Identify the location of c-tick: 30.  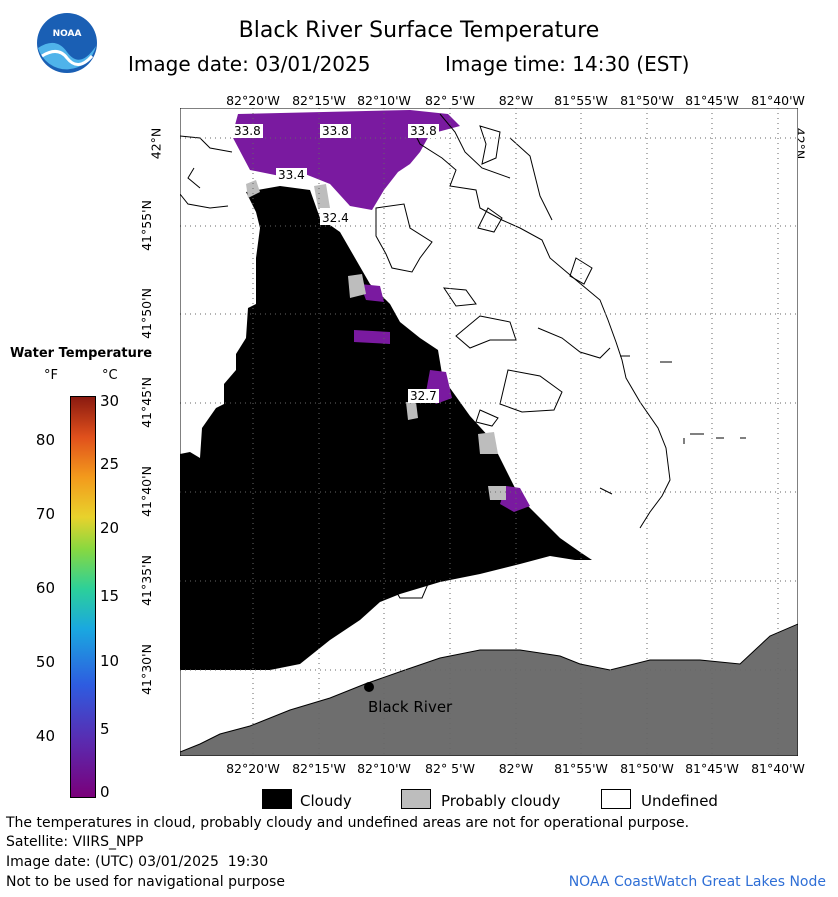
(110, 401).